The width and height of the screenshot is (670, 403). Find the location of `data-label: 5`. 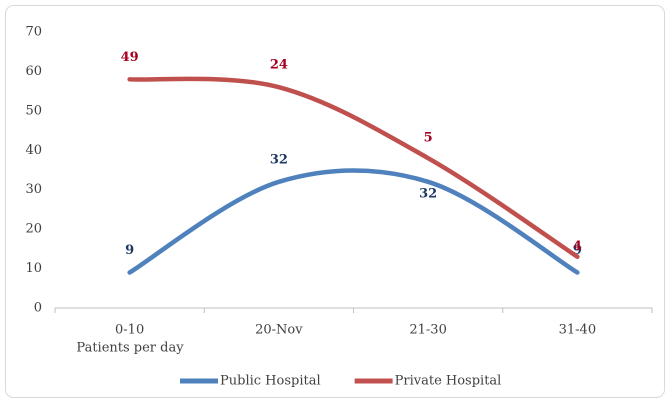

data-label: 5 is located at coordinates (428, 138).